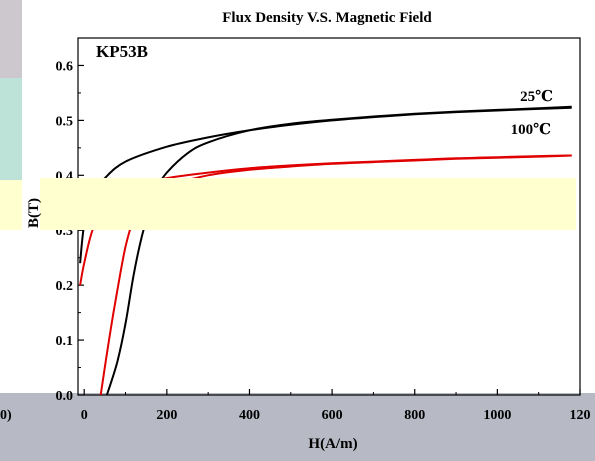  I want to click on y-tick-labels: 0.00.10.20.30.40.50.6, so click(65, 231).